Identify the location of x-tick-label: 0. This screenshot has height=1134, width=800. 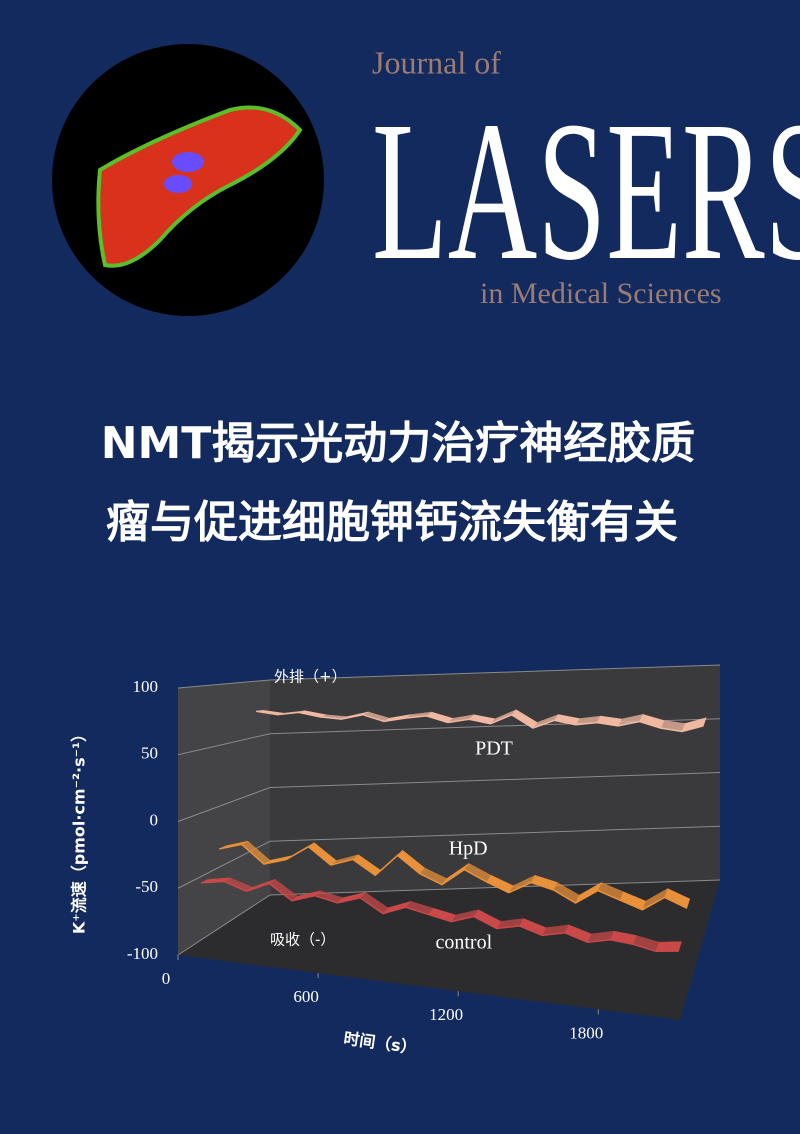
(166, 978).